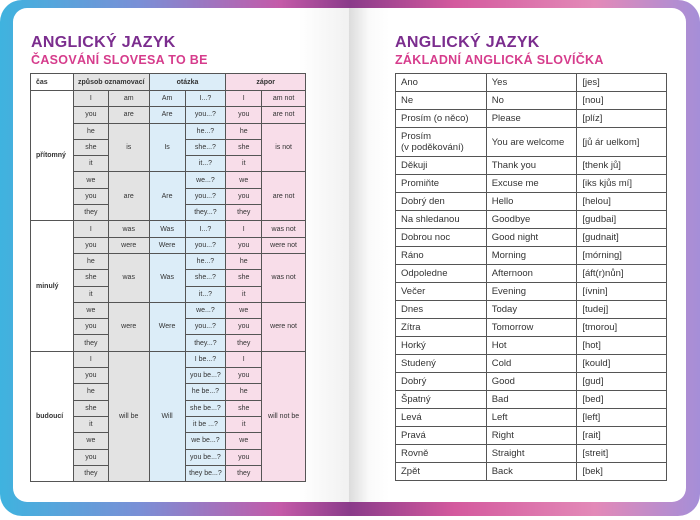 The width and height of the screenshot is (700, 520). Describe the element at coordinates (621, 201) in the screenshot. I see `pronunciation: [helou]` at that location.